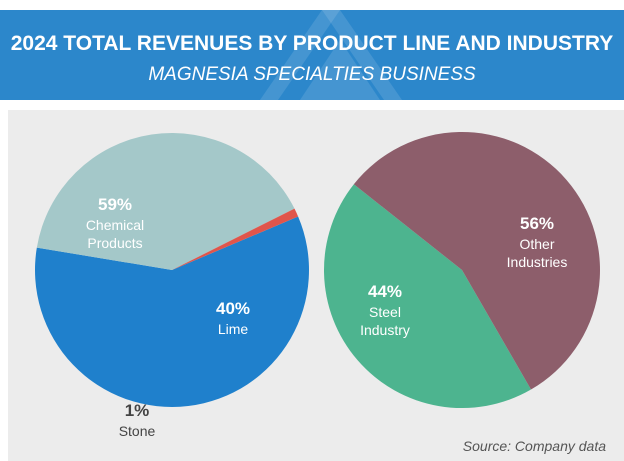 The image size is (624, 461). Describe the element at coordinates (312, 74) in the screenshot. I see `subtitle: MAGNESIA SPECIALTIES BUSINESS` at that location.